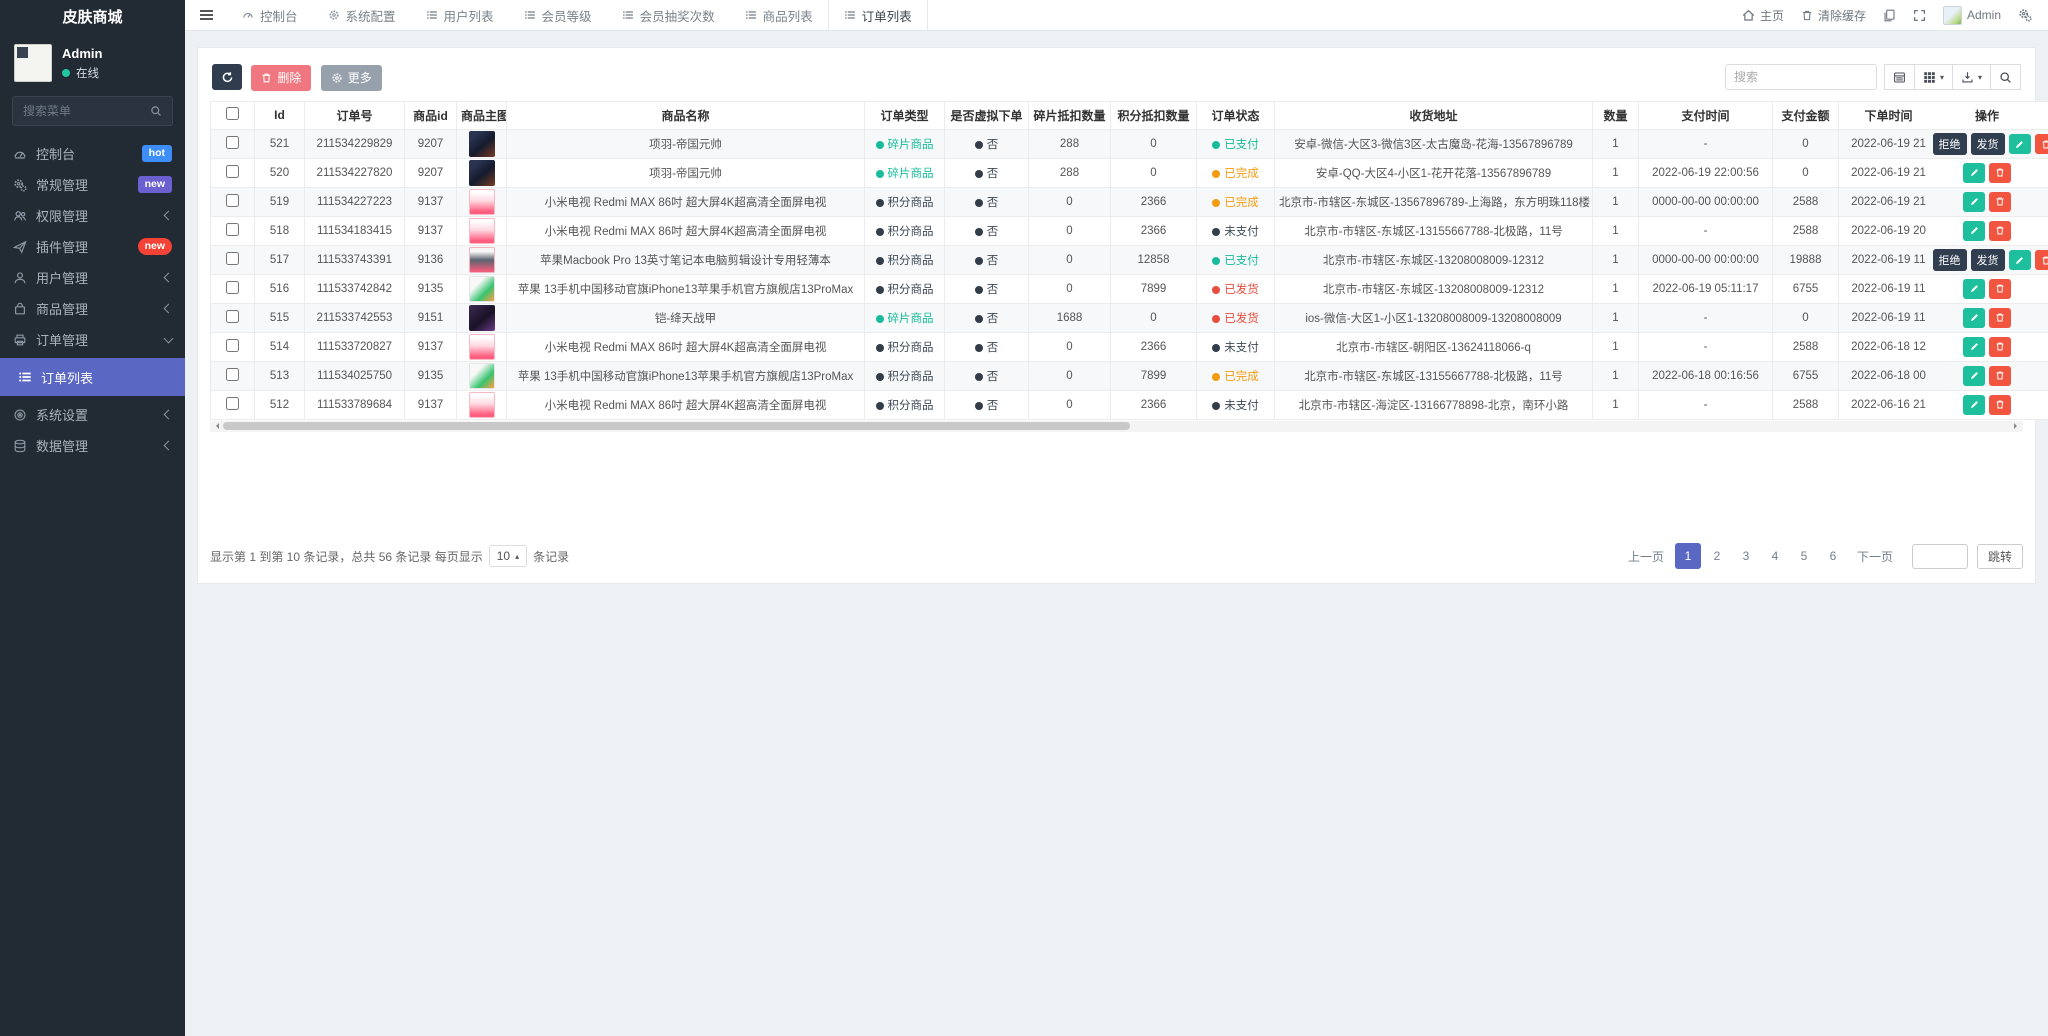 This screenshot has width=2048, height=1036. What do you see at coordinates (1746, 556) in the screenshot?
I see `page-button-3: 3` at bounding box center [1746, 556].